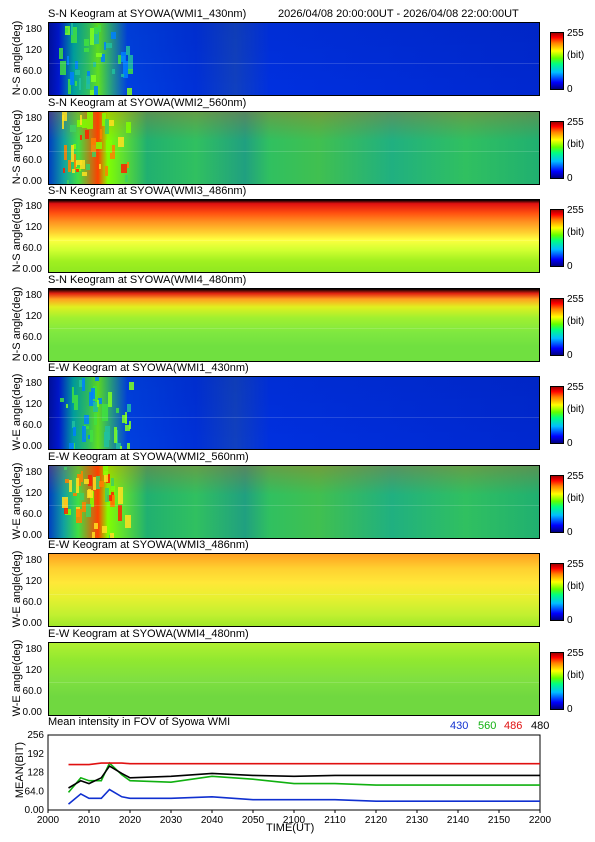  I want to click on legend-430: 430, so click(459, 726).